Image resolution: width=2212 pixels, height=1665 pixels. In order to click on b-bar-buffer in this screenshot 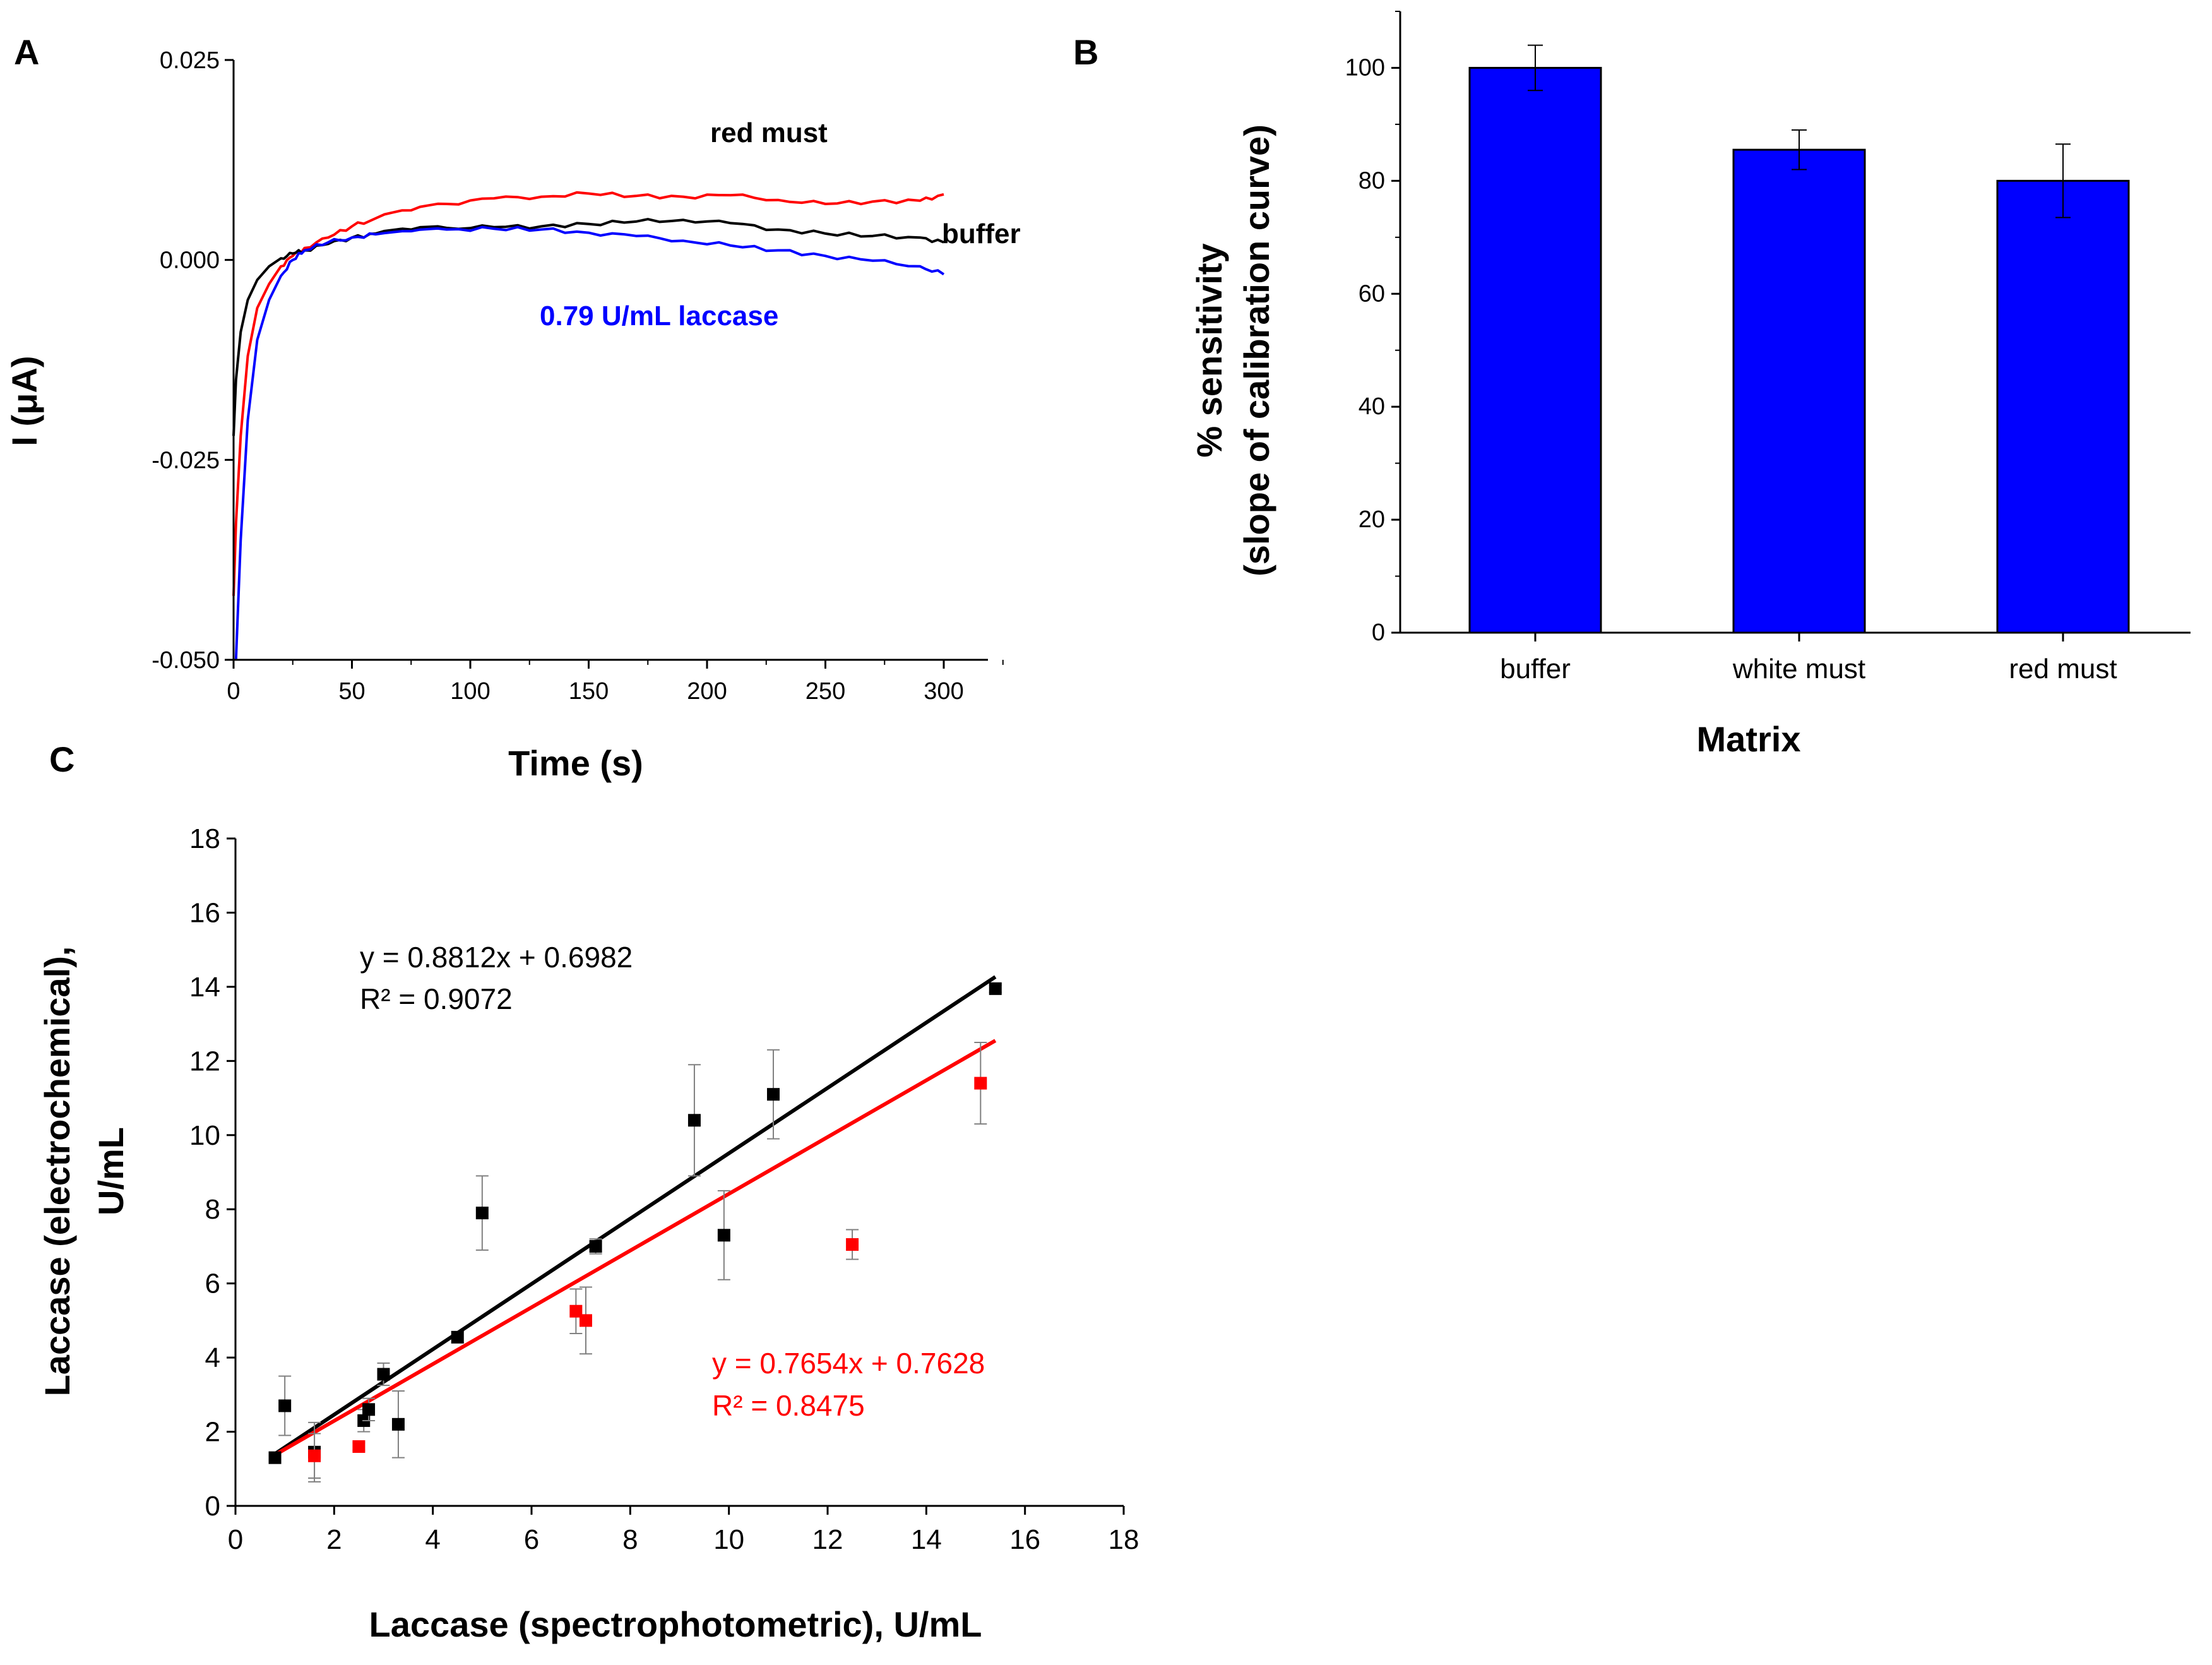, I will do `click(1535, 350)`.